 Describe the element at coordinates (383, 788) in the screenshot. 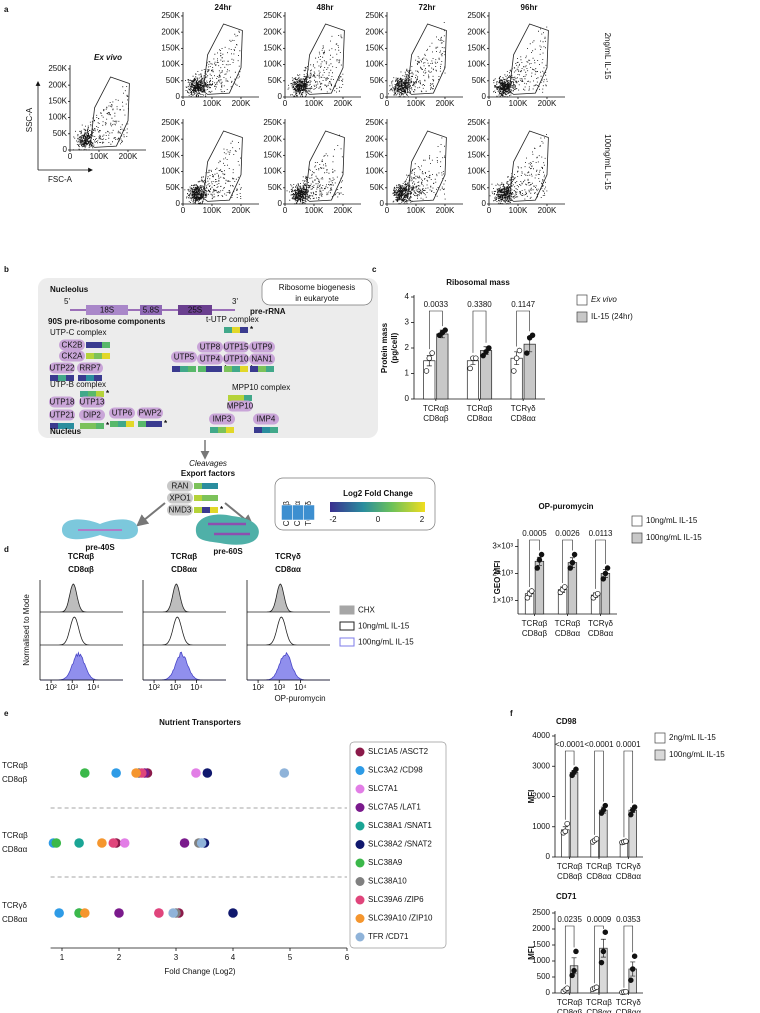

I see `legend-label: SLC7A1` at that location.